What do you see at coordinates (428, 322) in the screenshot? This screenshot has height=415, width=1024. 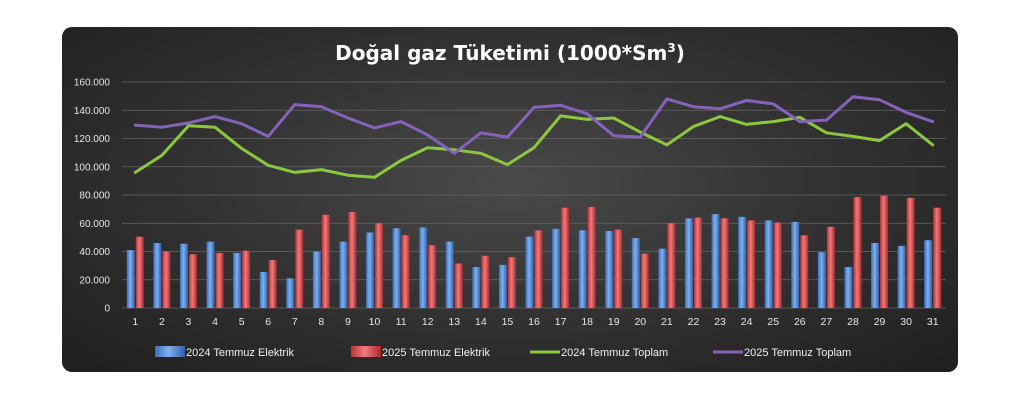 I see `x-tick-label: 12` at bounding box center [428, 322].